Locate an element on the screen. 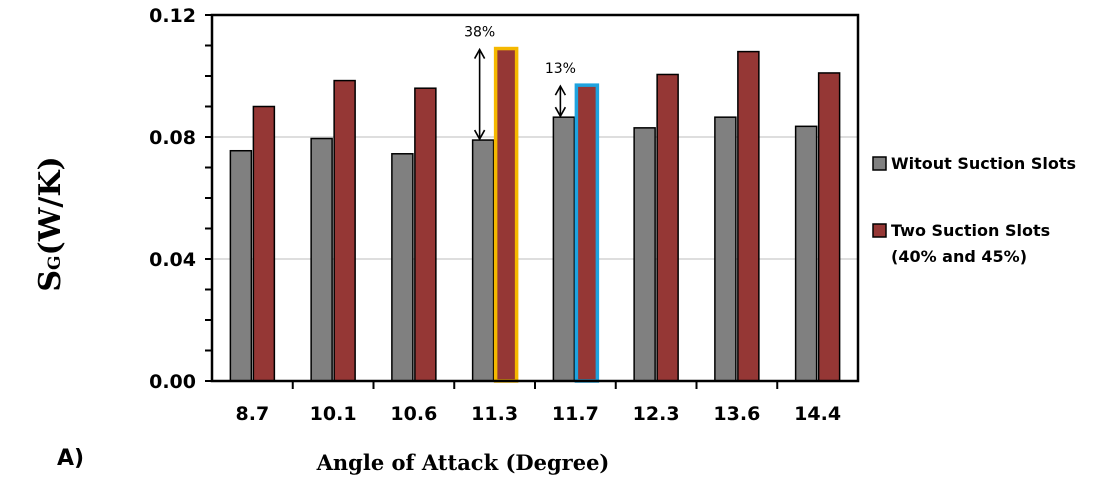 The width and height of the screenshot is (1102, 483). y-axis-title: SG(W/K) is located at coordinates (50, 223).